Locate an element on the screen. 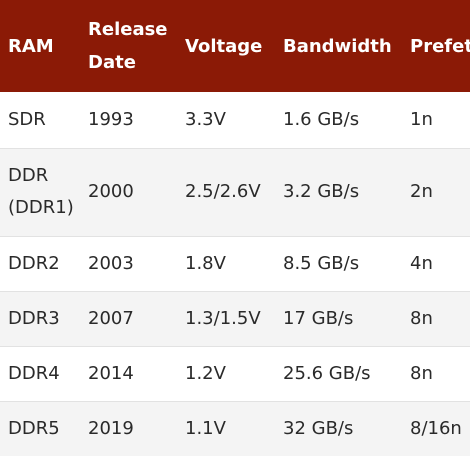  table-row: DDR2 2003 1.8V 8.5 GB/s 4n is located at coordinates (237, 263).